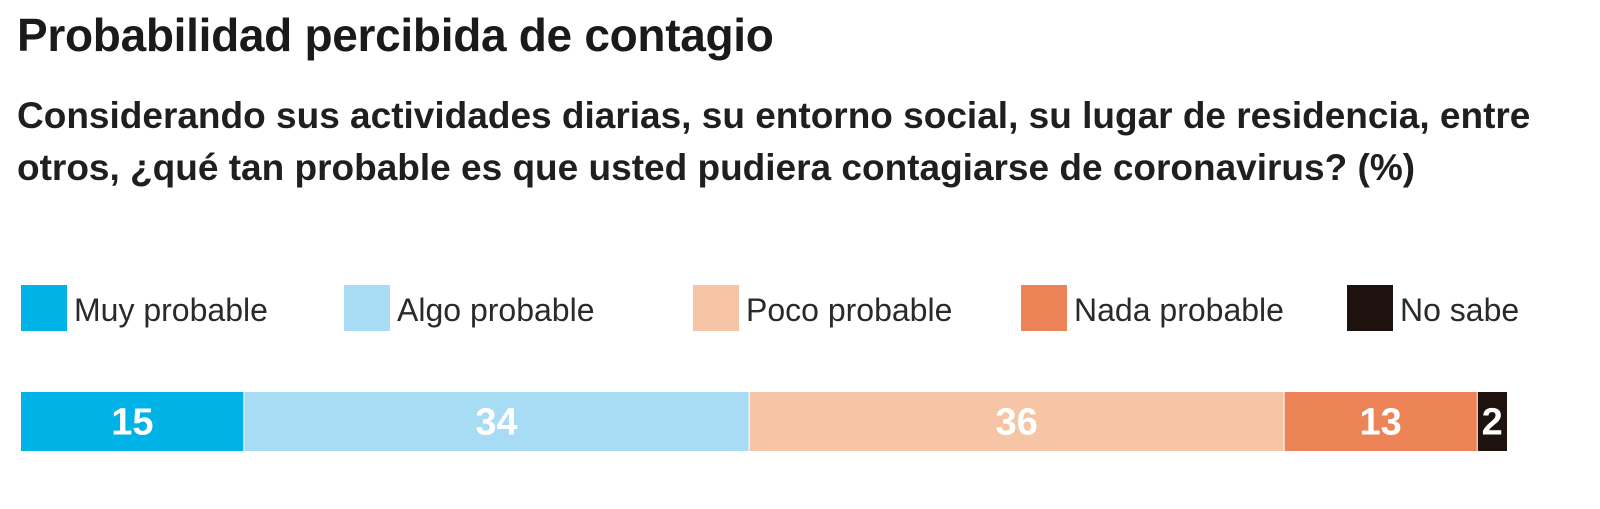 This screenshot has height=509, width=1600. I want to click on data-label-no-sabe: 2, so click(1492, 423).